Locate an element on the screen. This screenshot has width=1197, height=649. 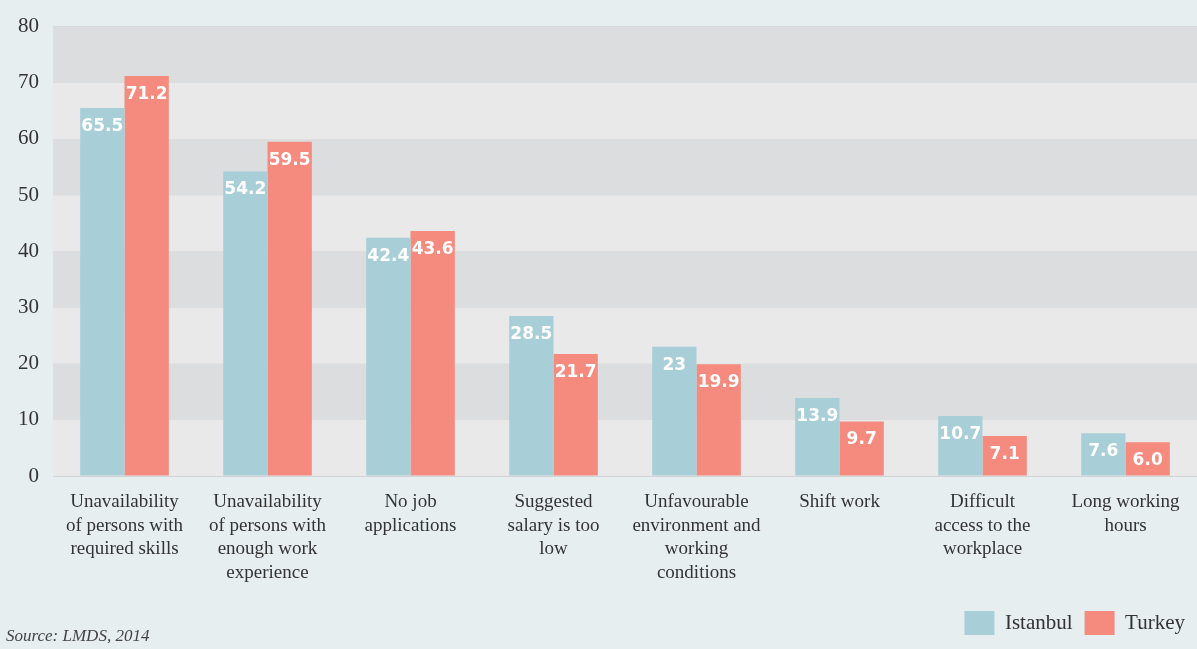
data-label: 7.6 is located at coordinates (1103, 450).